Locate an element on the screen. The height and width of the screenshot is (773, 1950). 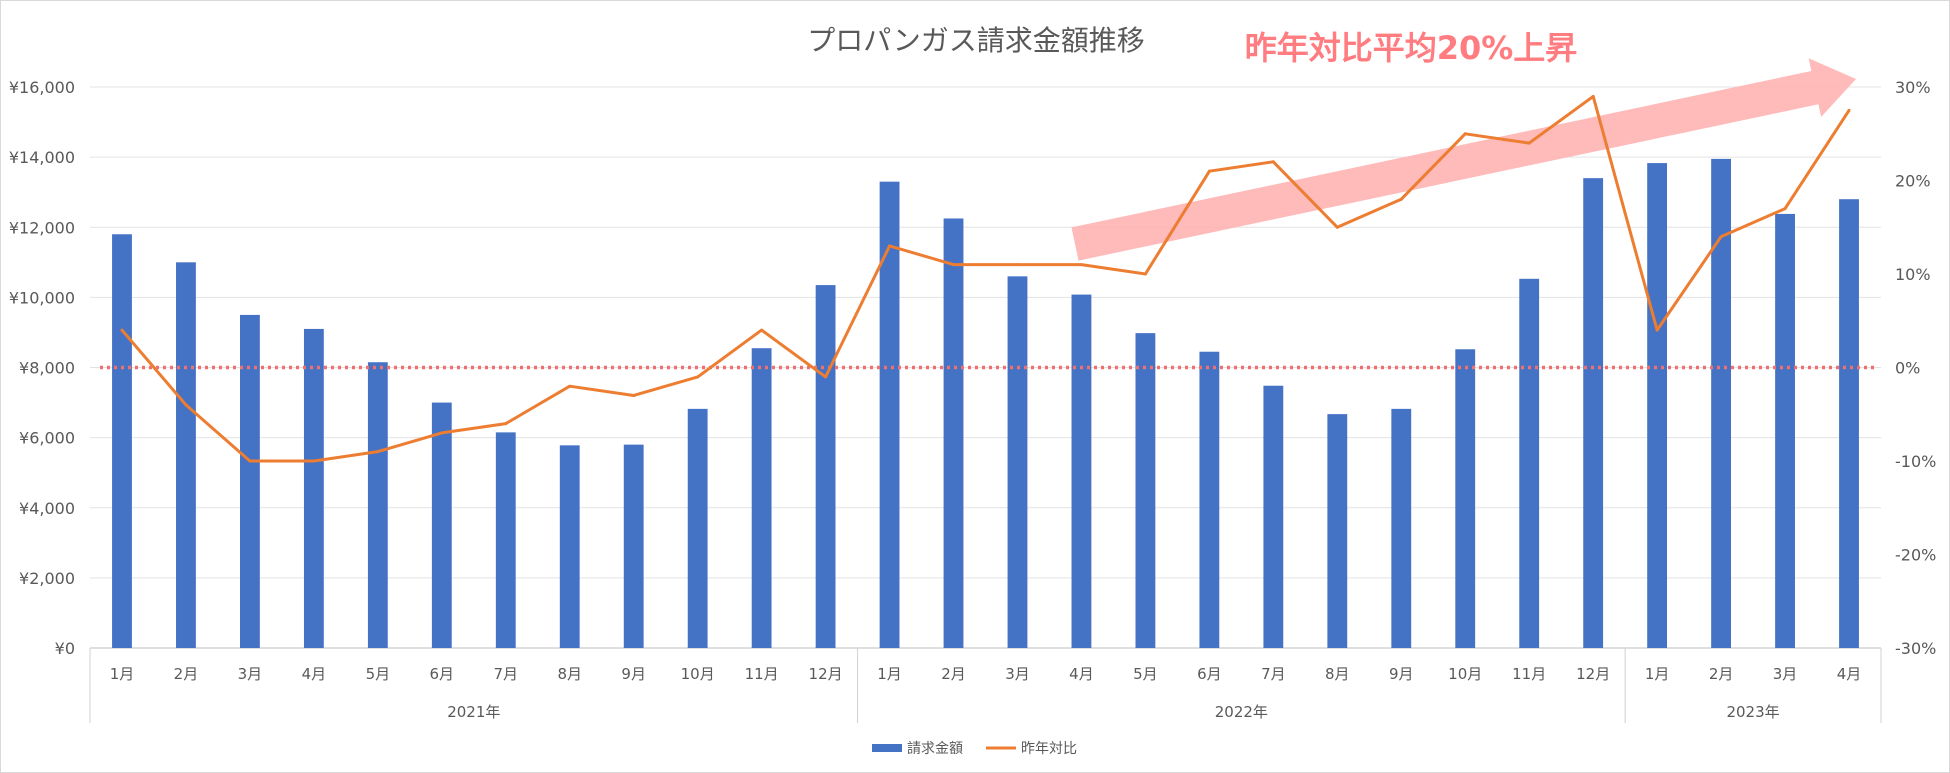
right-axis-ticks: -30% -20% -10% 0% 10% 20% 30% is located at coordinates (1915, 368).